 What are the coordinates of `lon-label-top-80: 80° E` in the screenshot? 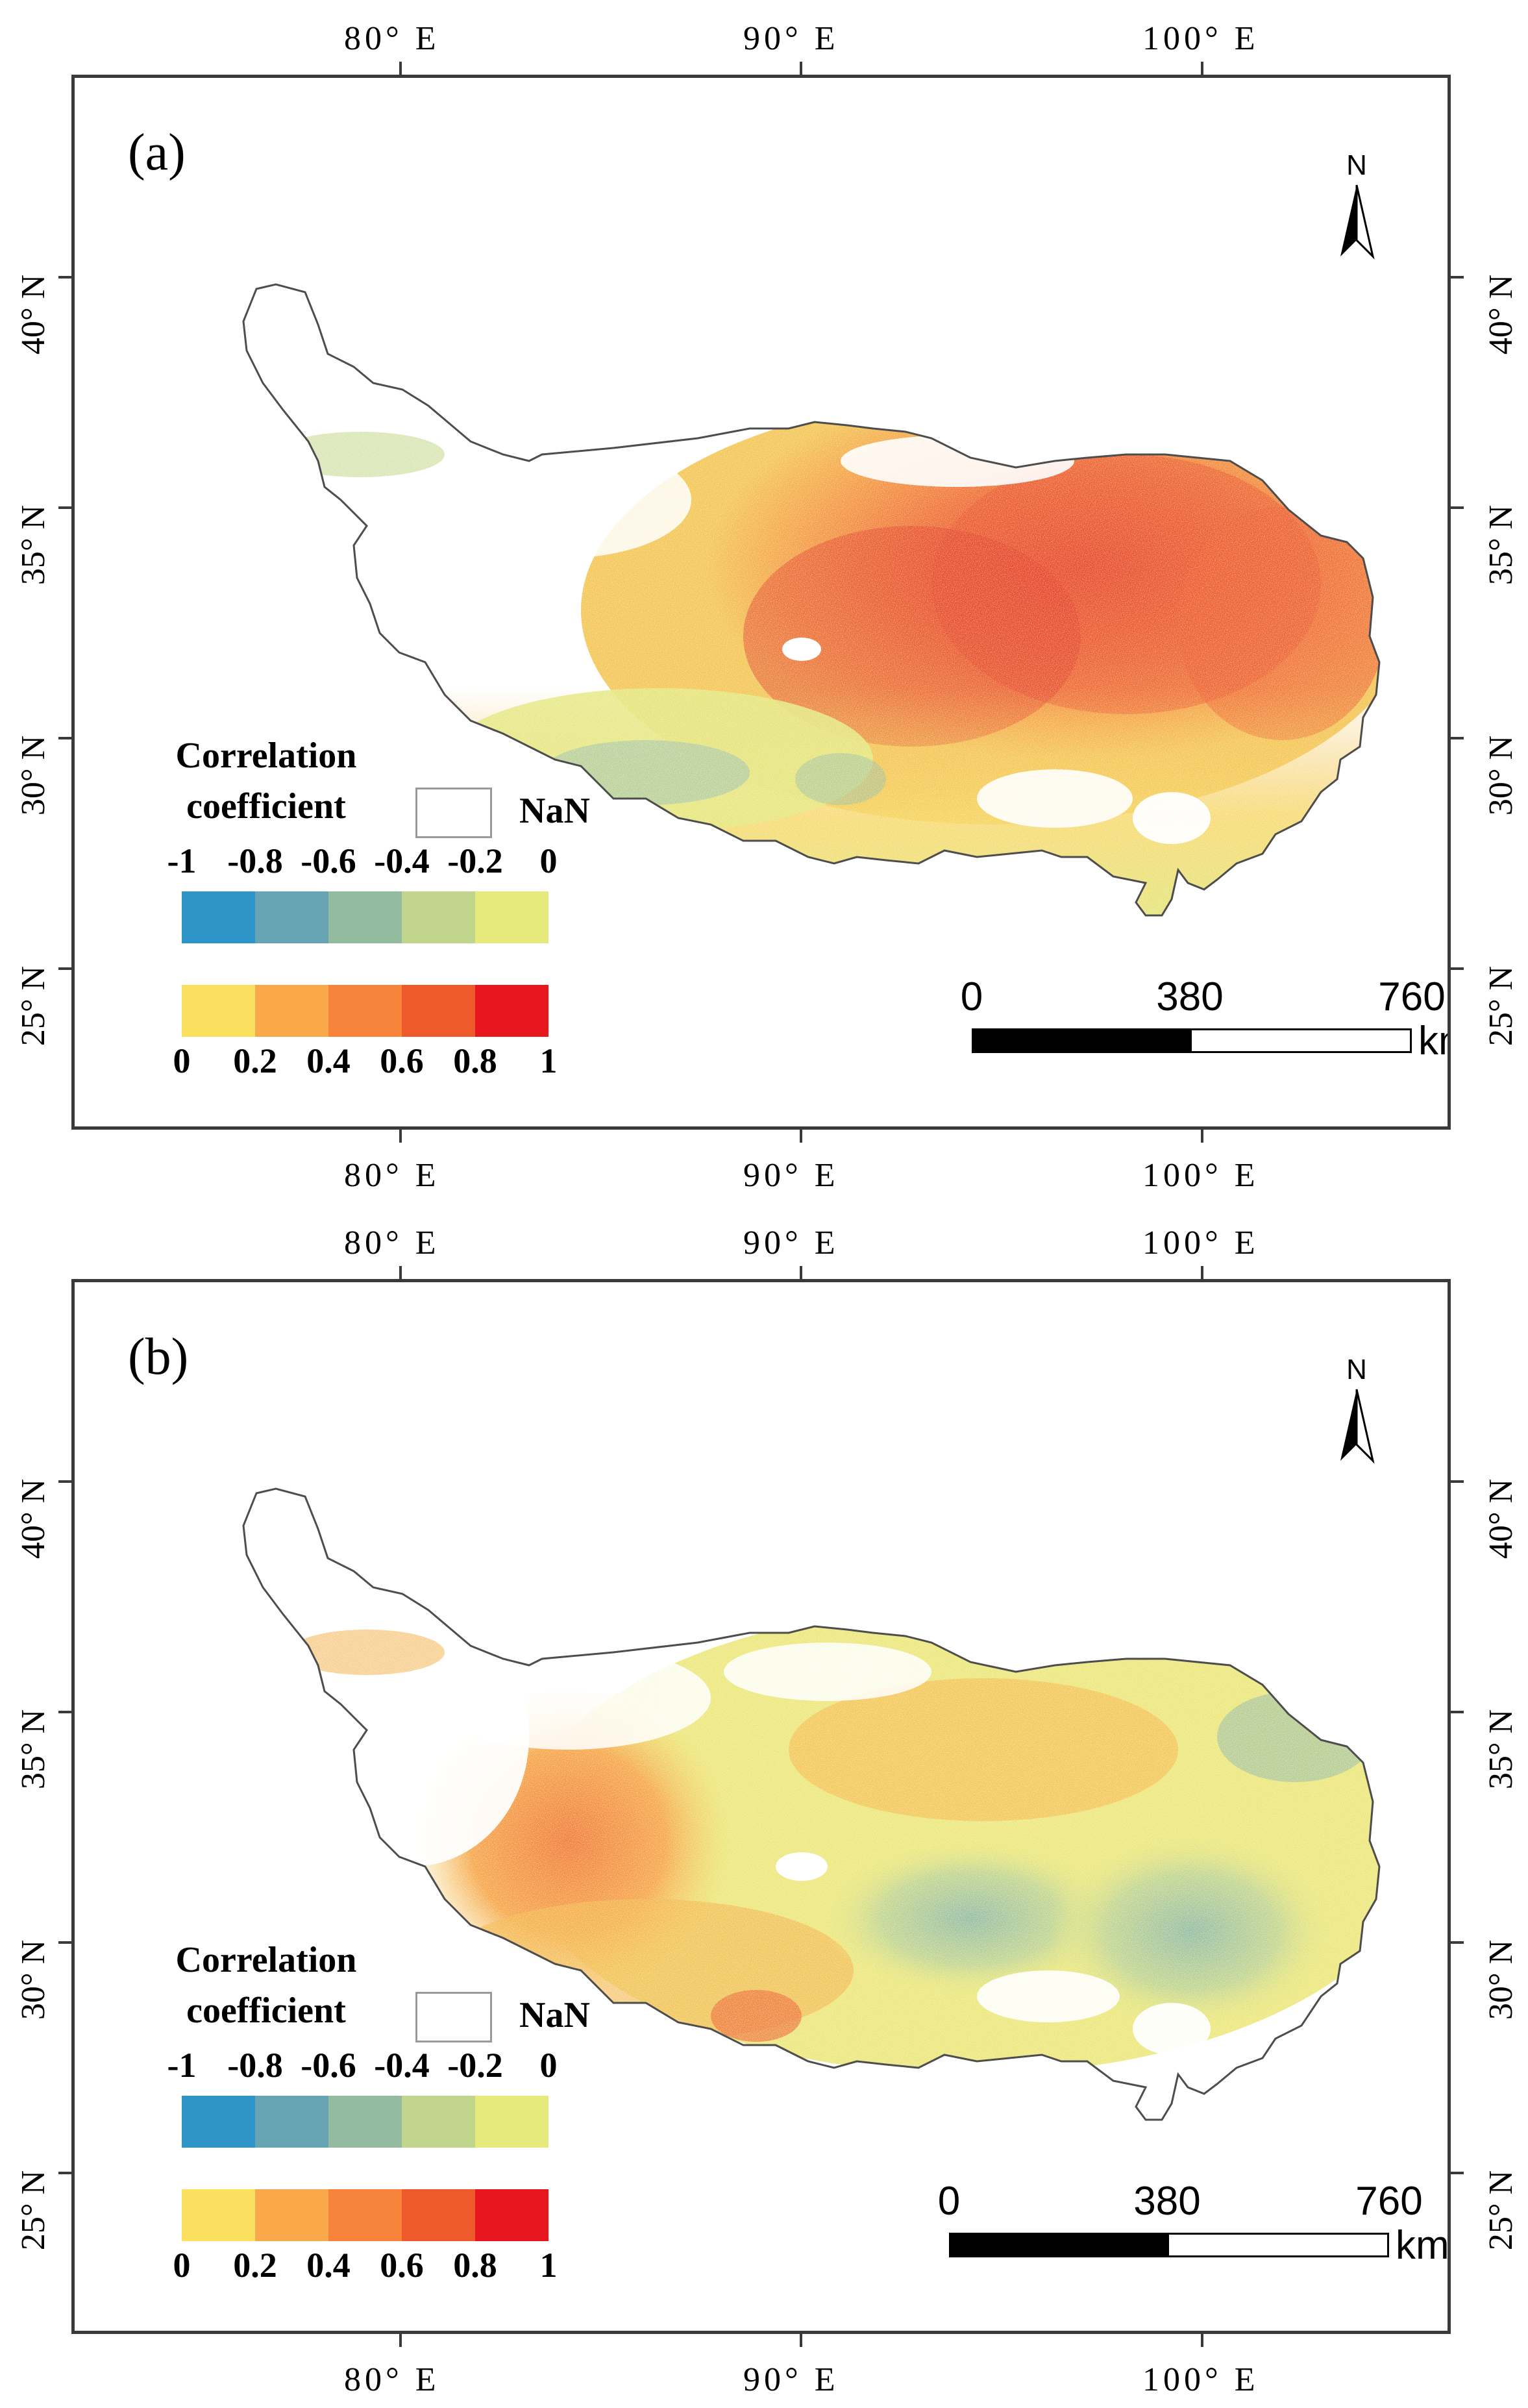 It's located at (392, 38).